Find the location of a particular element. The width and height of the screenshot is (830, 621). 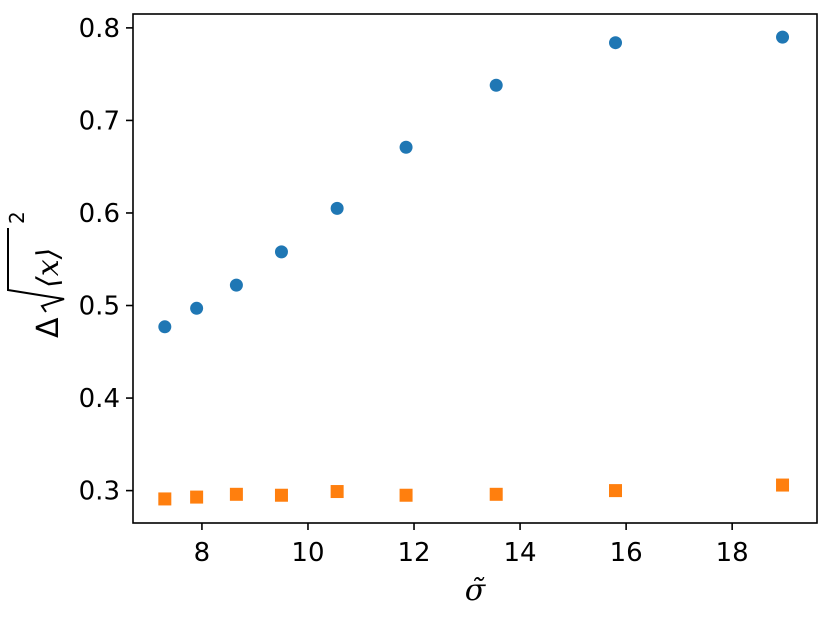

x-tick-label: 18 is located at coordinates (732, 553).